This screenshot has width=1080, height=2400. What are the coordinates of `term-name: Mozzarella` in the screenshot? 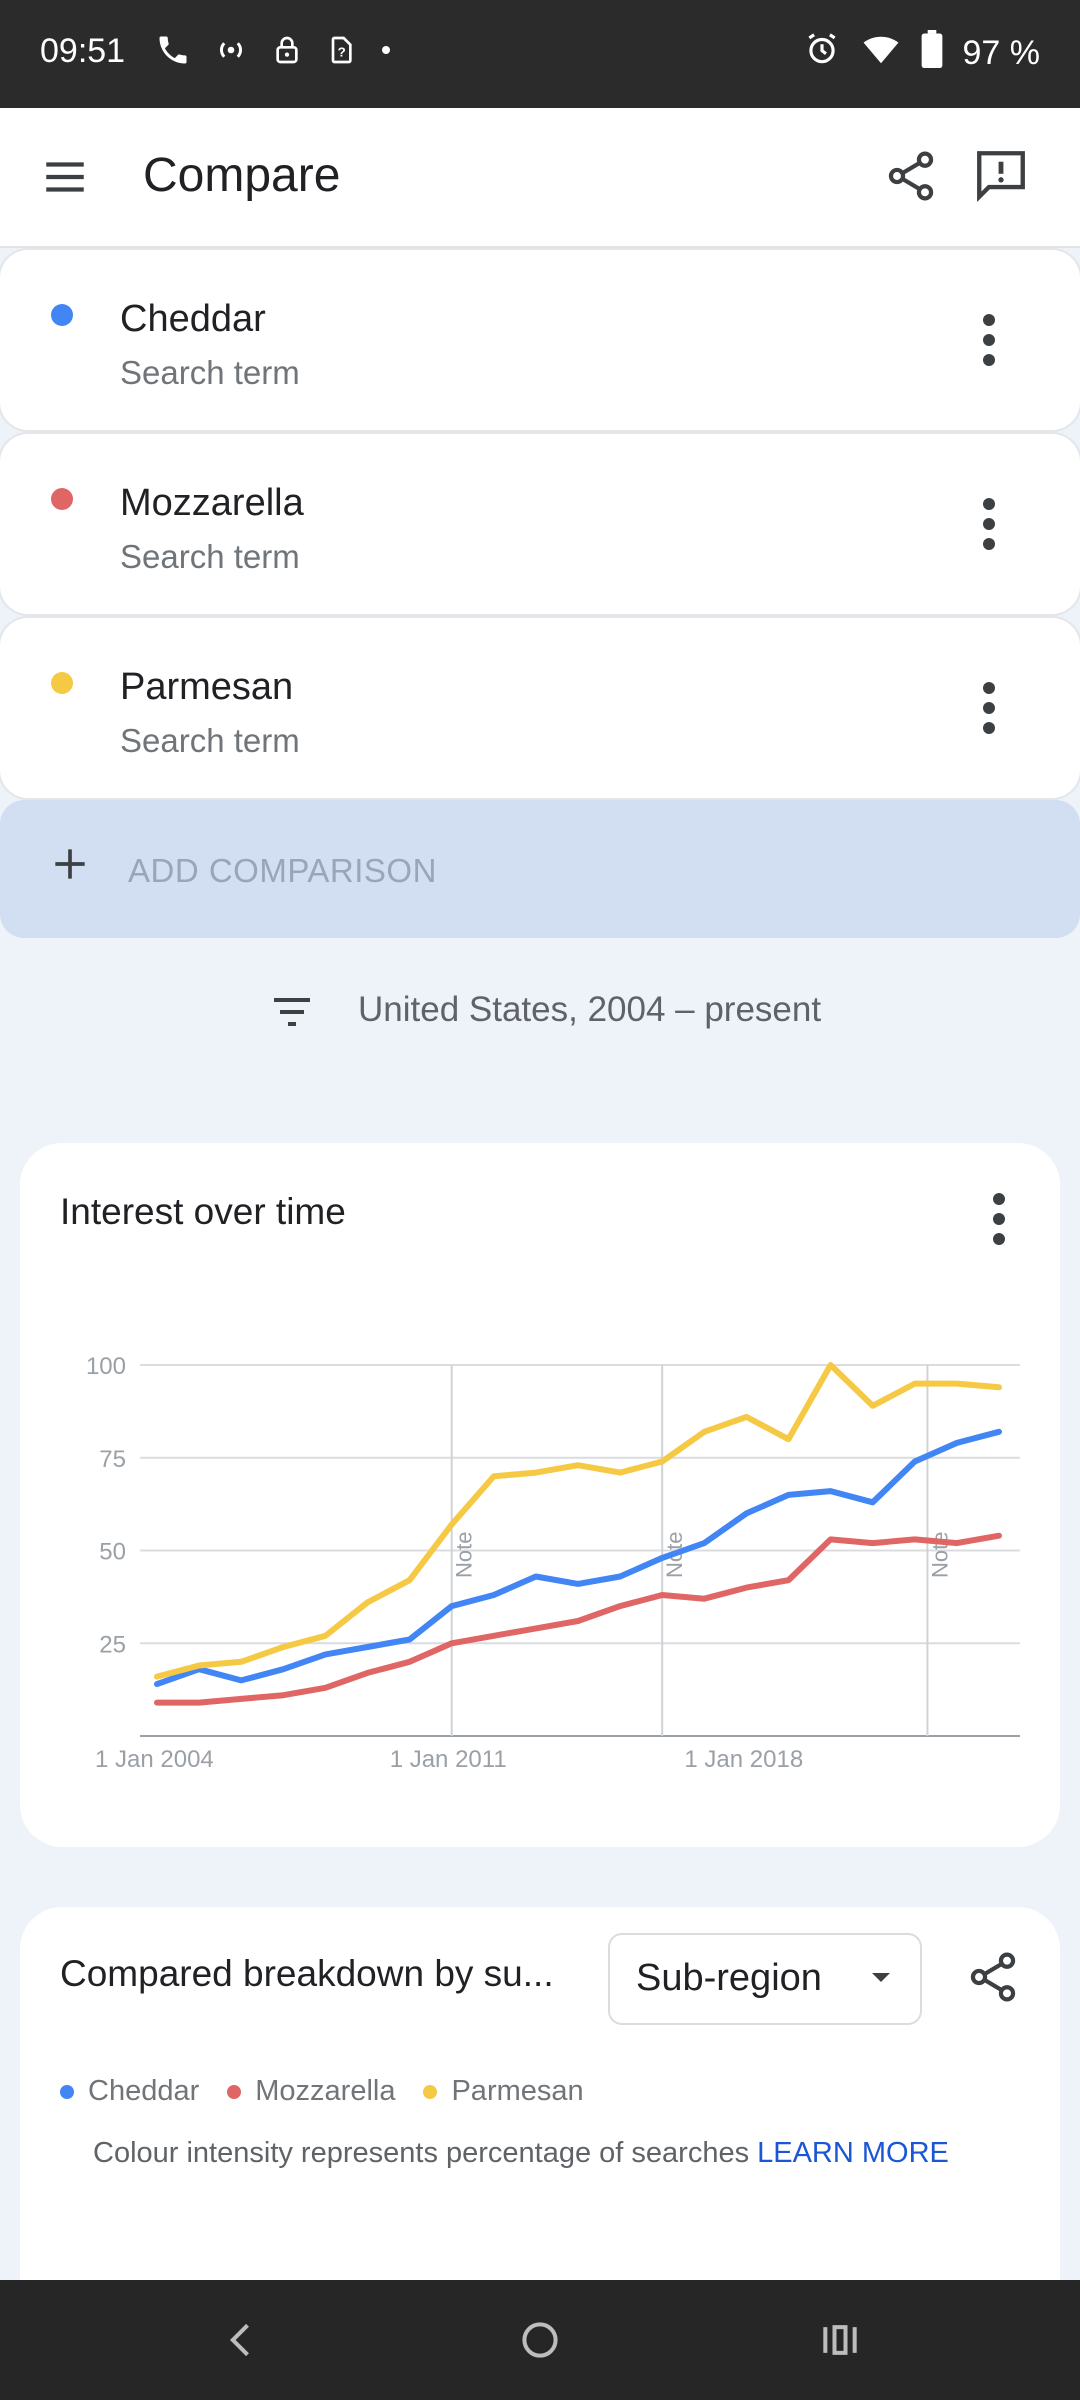 It's located at (212, 503).